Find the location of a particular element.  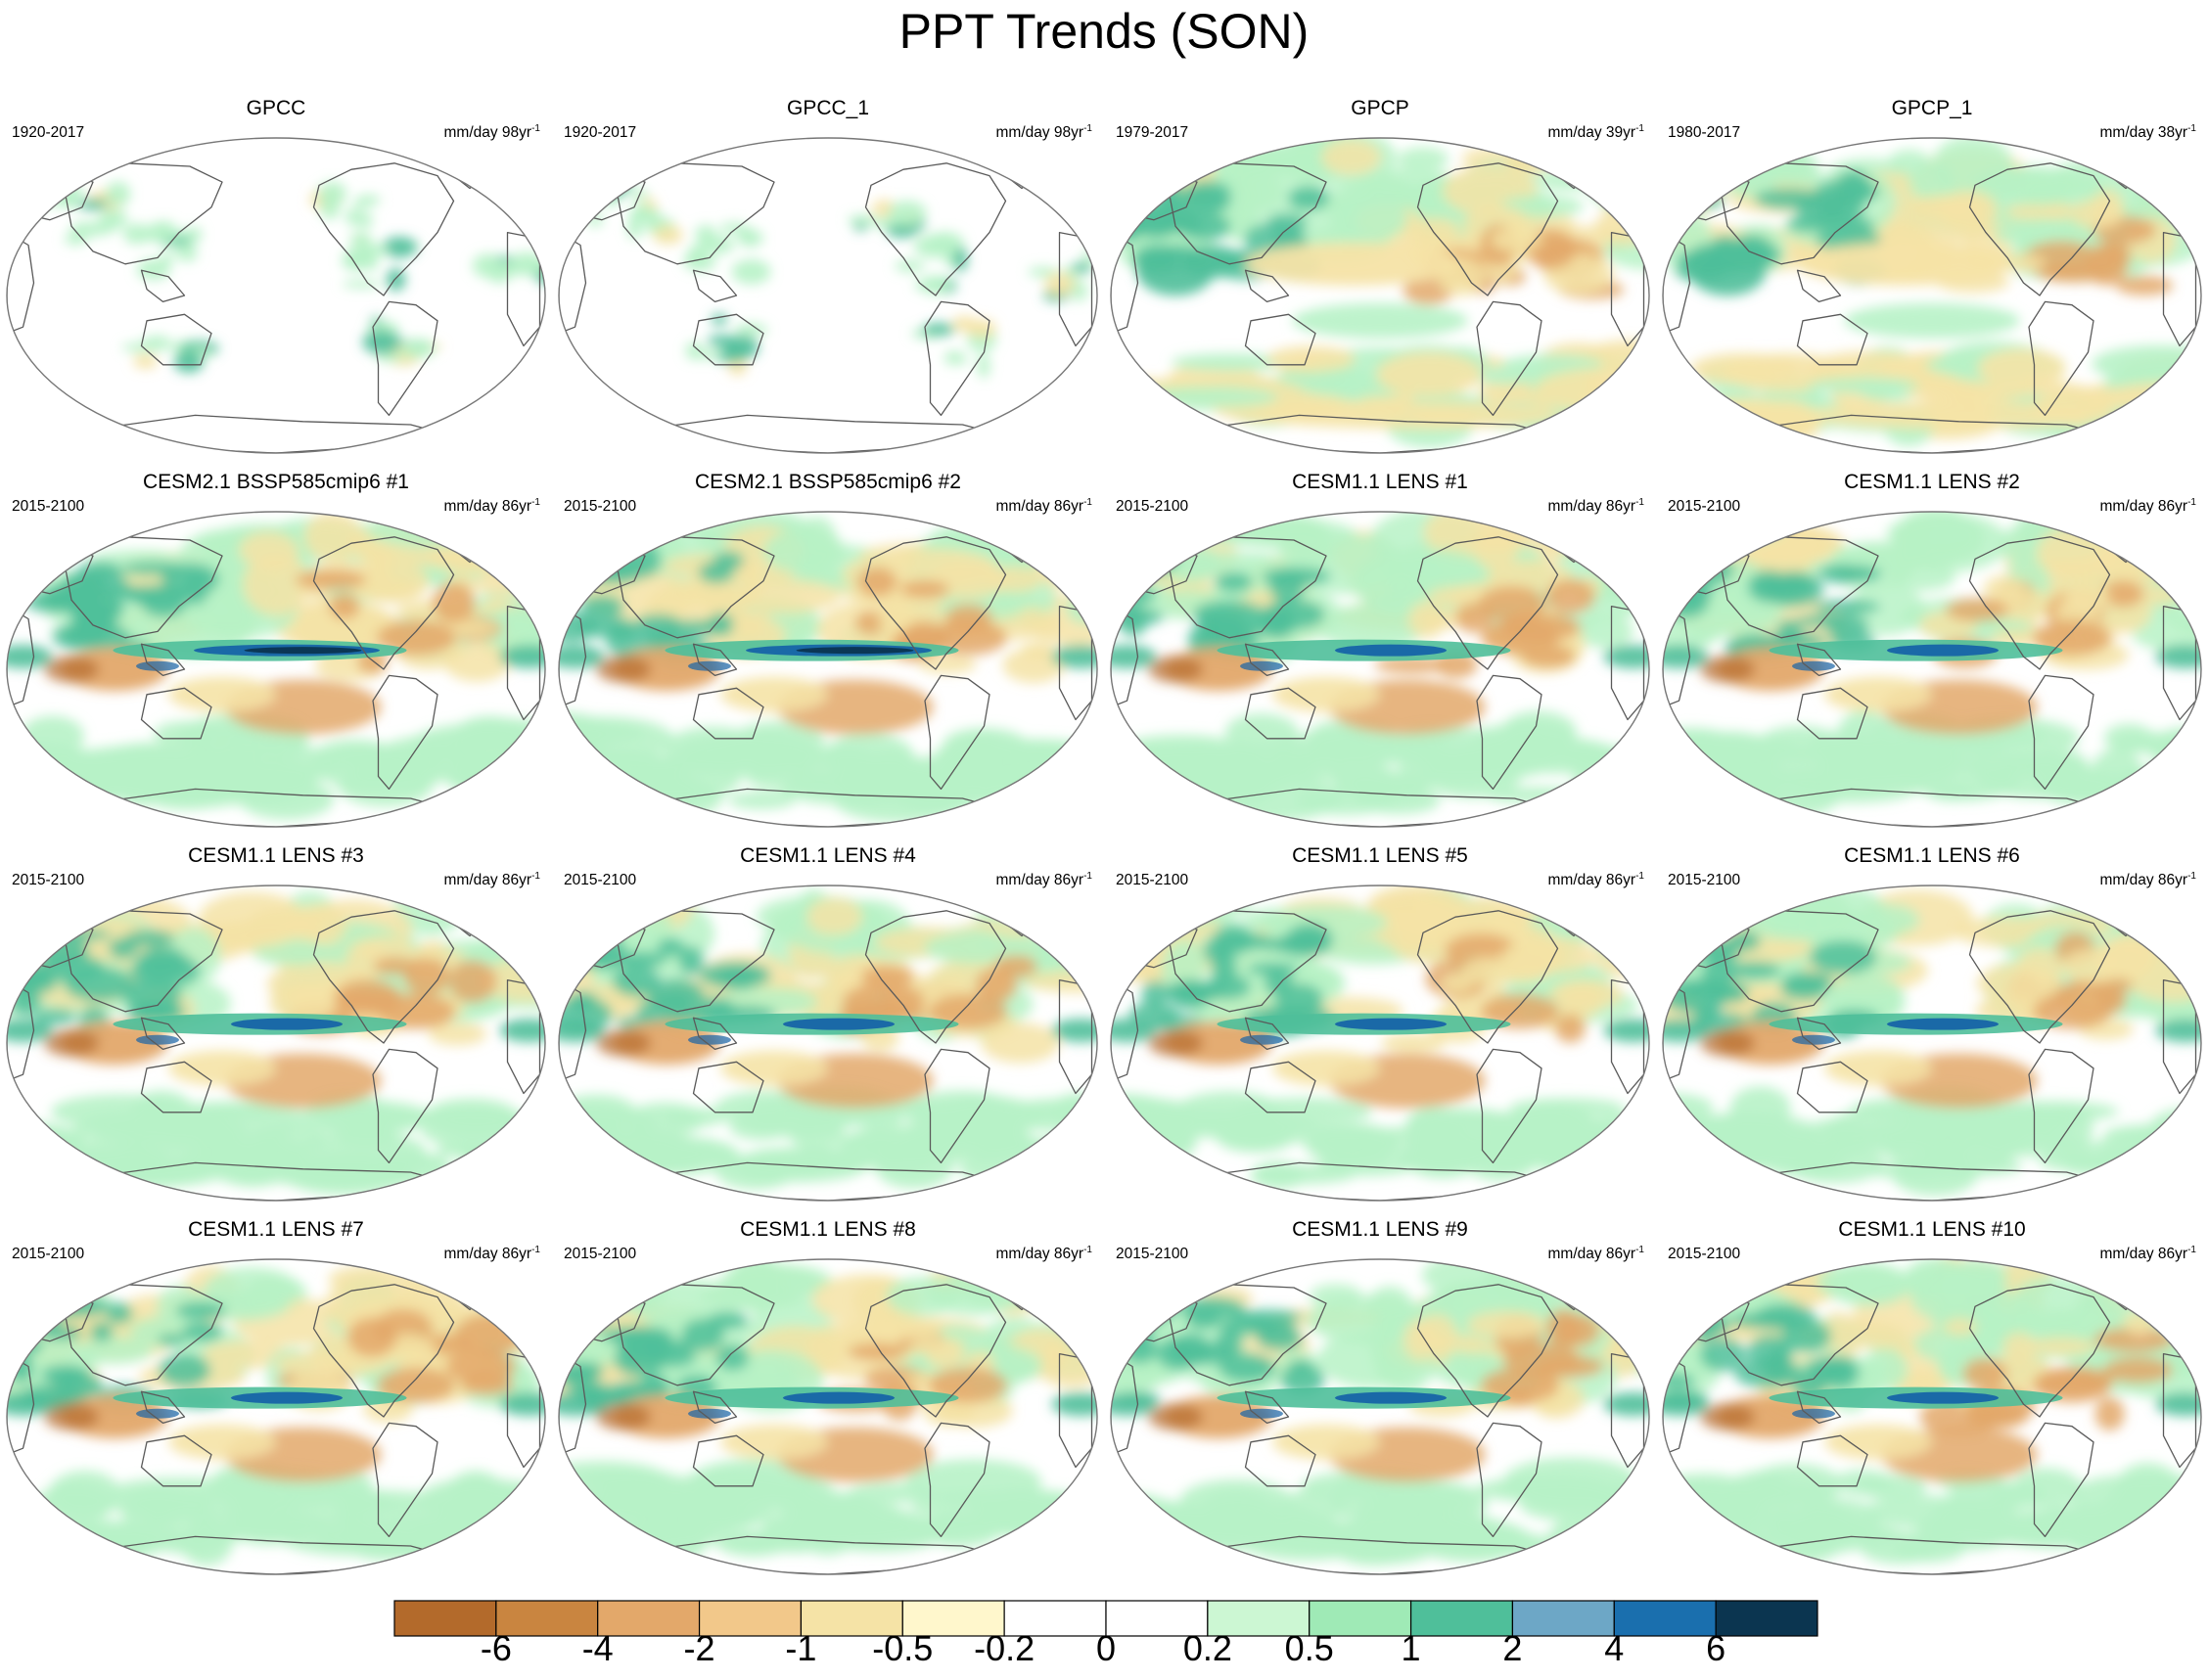

panel-units: mm/day 98yr-1 is located at coordinates (1044, 131).